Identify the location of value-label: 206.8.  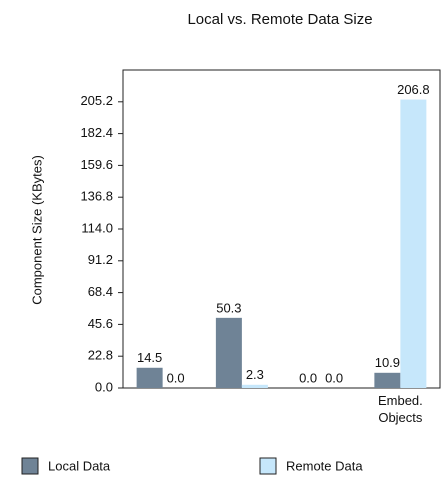
(413, 89).